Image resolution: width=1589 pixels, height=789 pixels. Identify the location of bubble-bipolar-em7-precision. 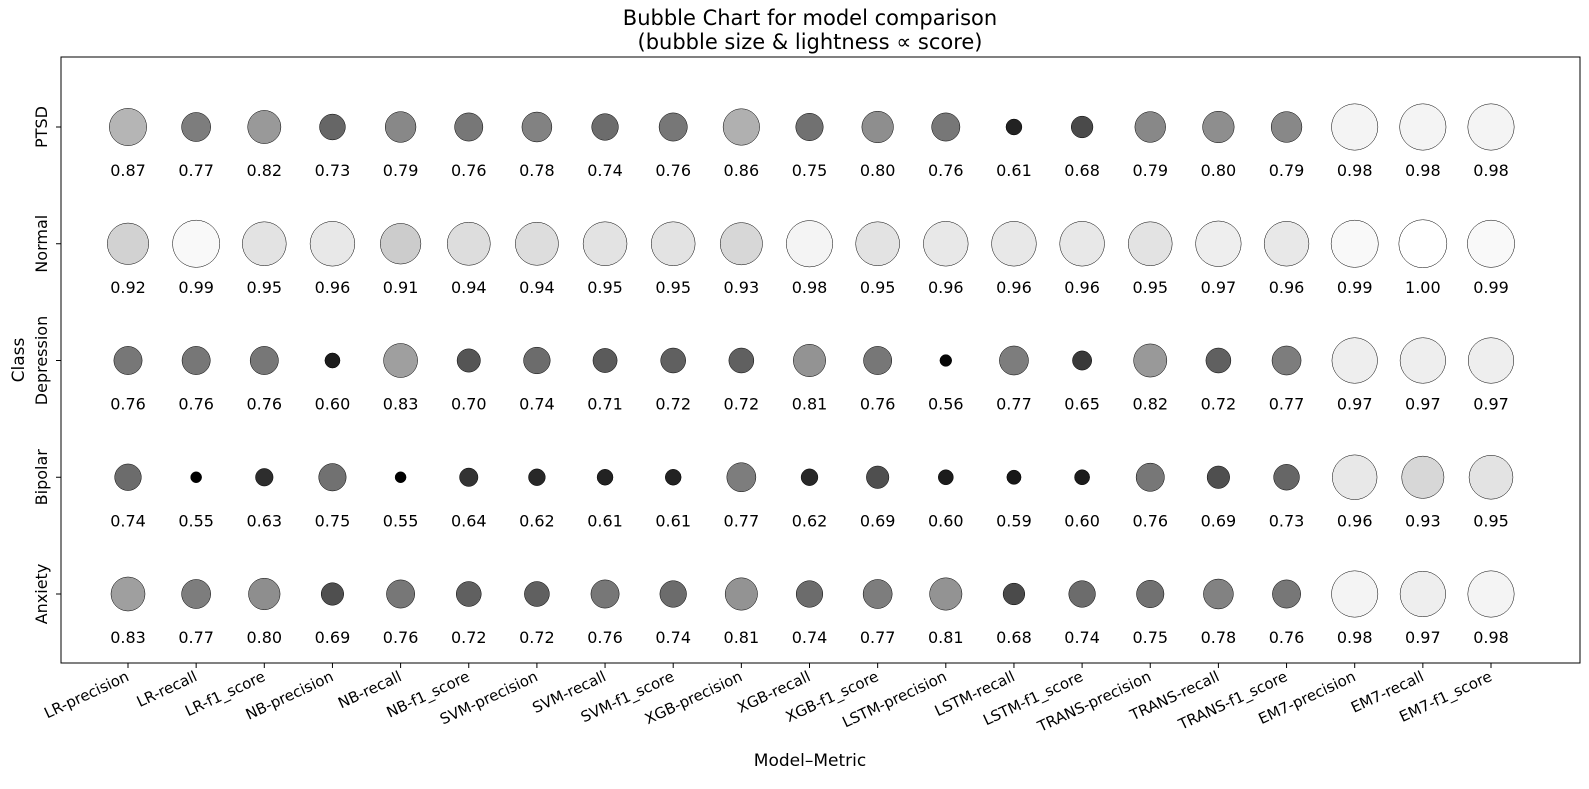
(1355, 477).